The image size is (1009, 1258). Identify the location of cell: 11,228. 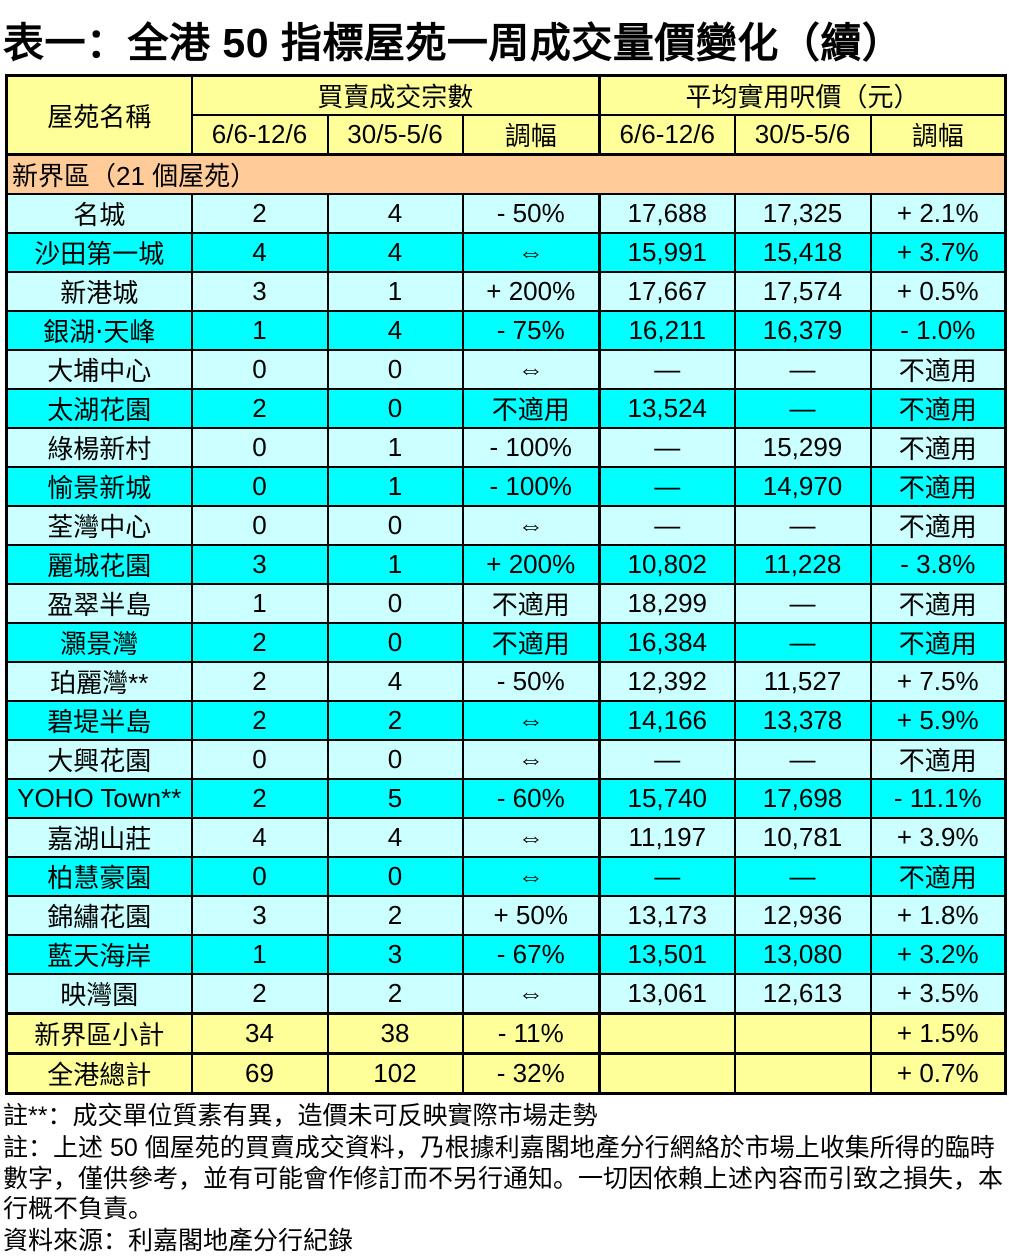
(802, 564).